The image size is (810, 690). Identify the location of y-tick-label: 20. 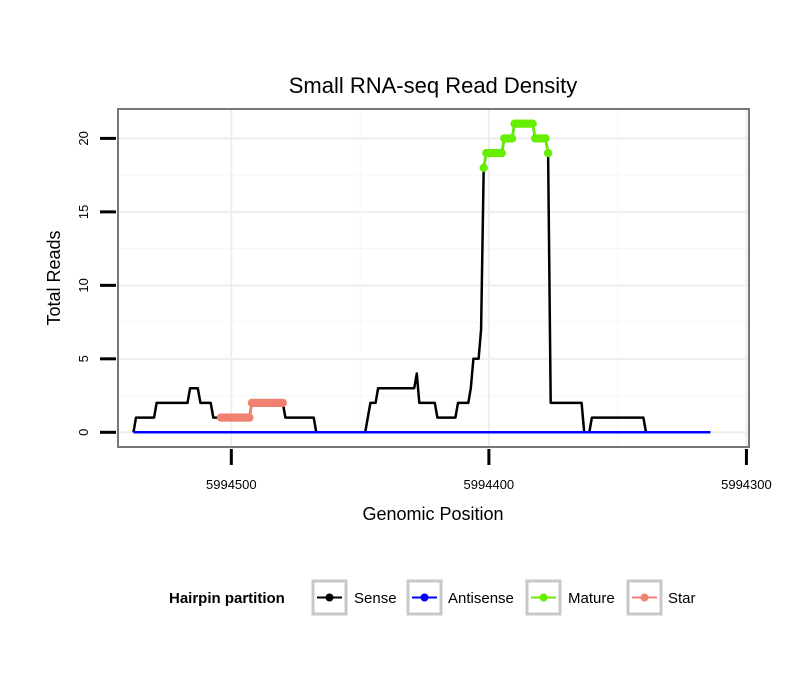
(83, 138).